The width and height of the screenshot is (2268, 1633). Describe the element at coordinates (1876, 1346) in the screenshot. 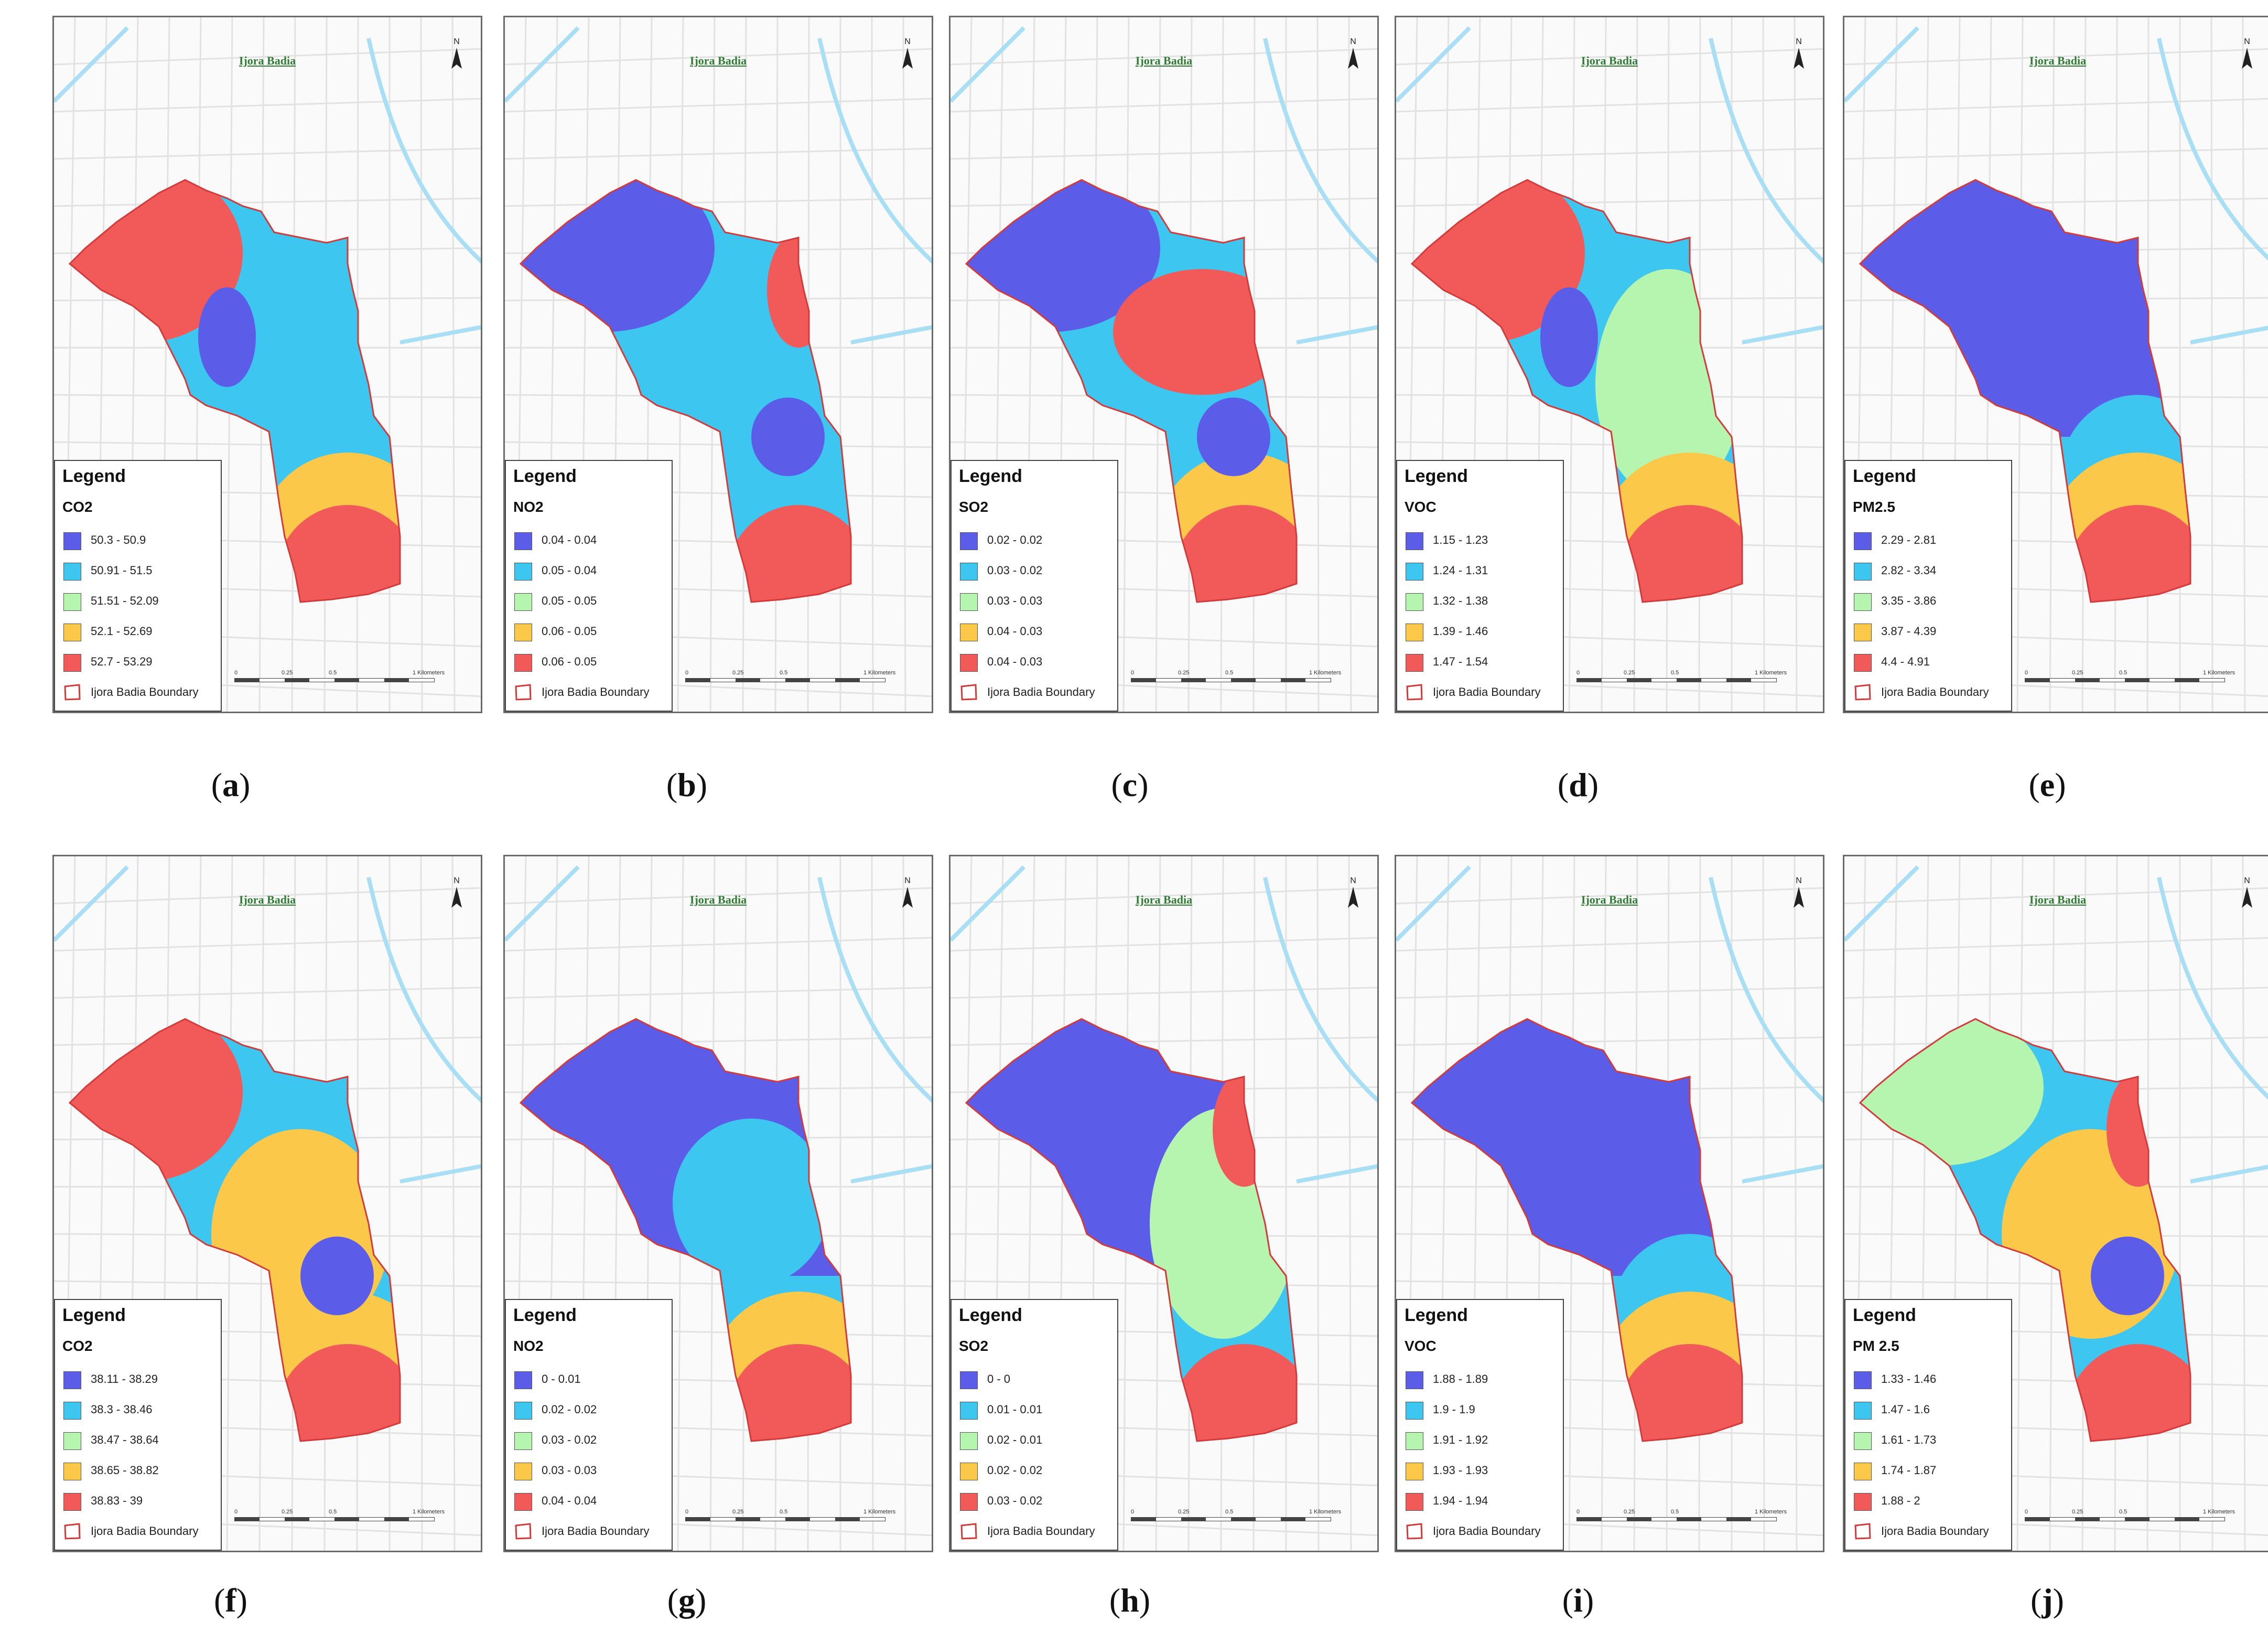

I see `legend-variable: PM 2.5` at that location.